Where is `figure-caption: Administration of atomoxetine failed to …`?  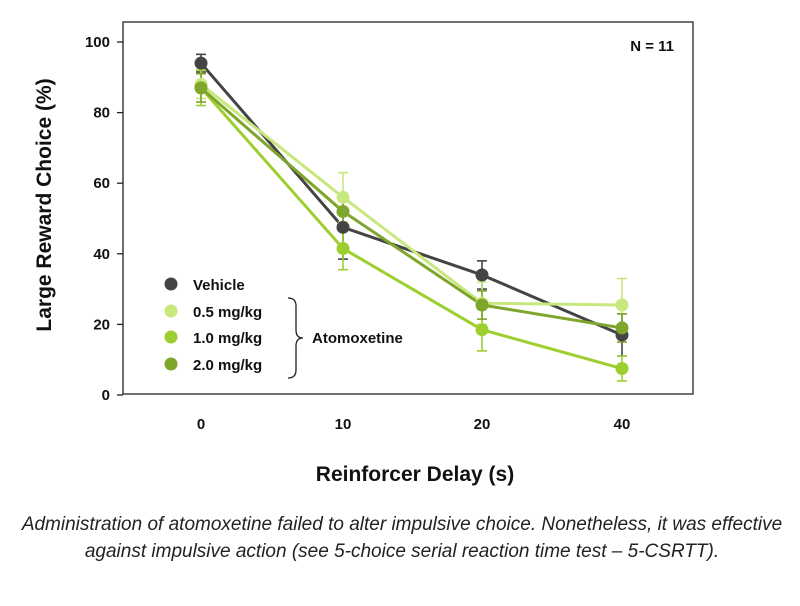
figure-caption: Administration of atomoxetine failed to … is located at coordinates (402, 538).